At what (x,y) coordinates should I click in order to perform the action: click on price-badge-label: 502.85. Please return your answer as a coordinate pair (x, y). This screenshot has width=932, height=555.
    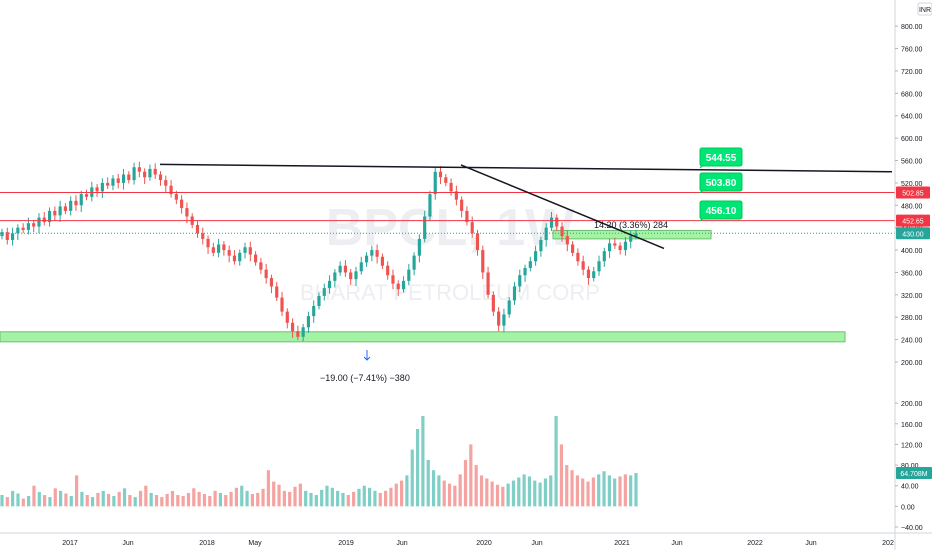
    Looking at the image, I should click on (913, 194).